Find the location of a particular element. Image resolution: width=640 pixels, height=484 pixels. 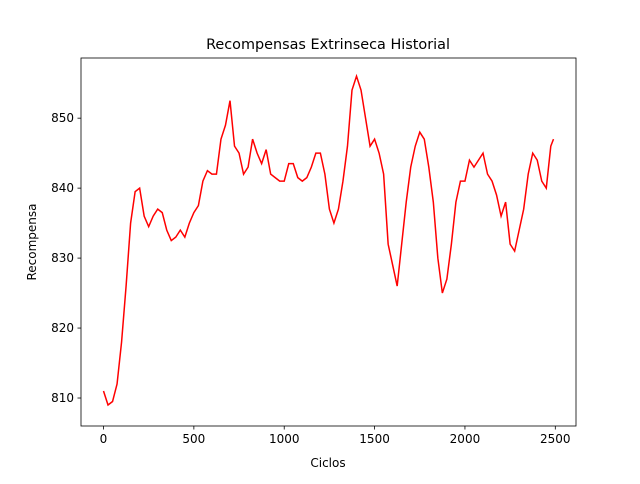

x-tick-label: 1000 is located at coordinates (284, 439).